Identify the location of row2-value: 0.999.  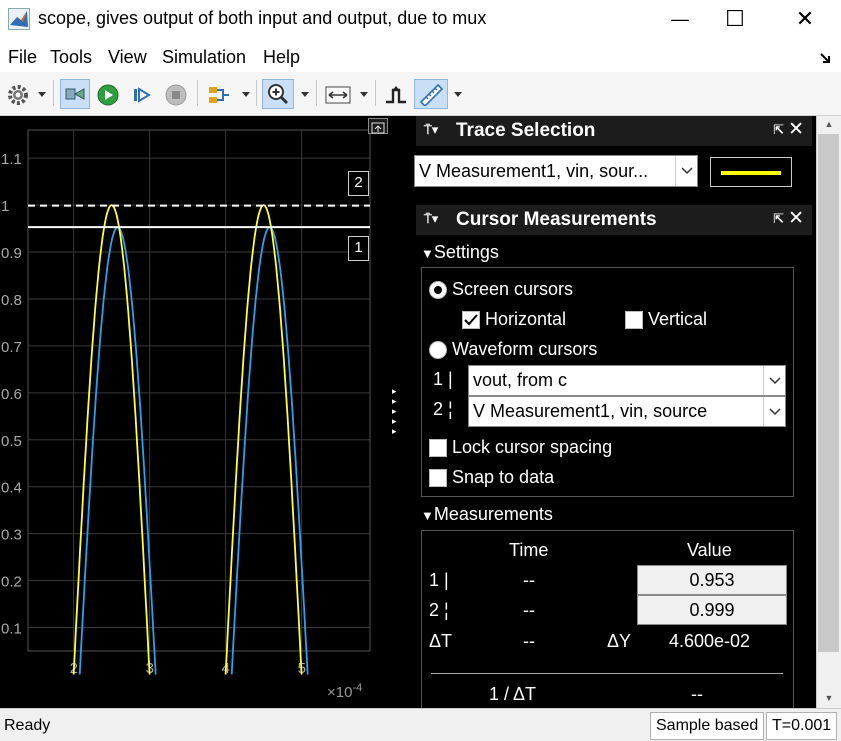
(712, 610).